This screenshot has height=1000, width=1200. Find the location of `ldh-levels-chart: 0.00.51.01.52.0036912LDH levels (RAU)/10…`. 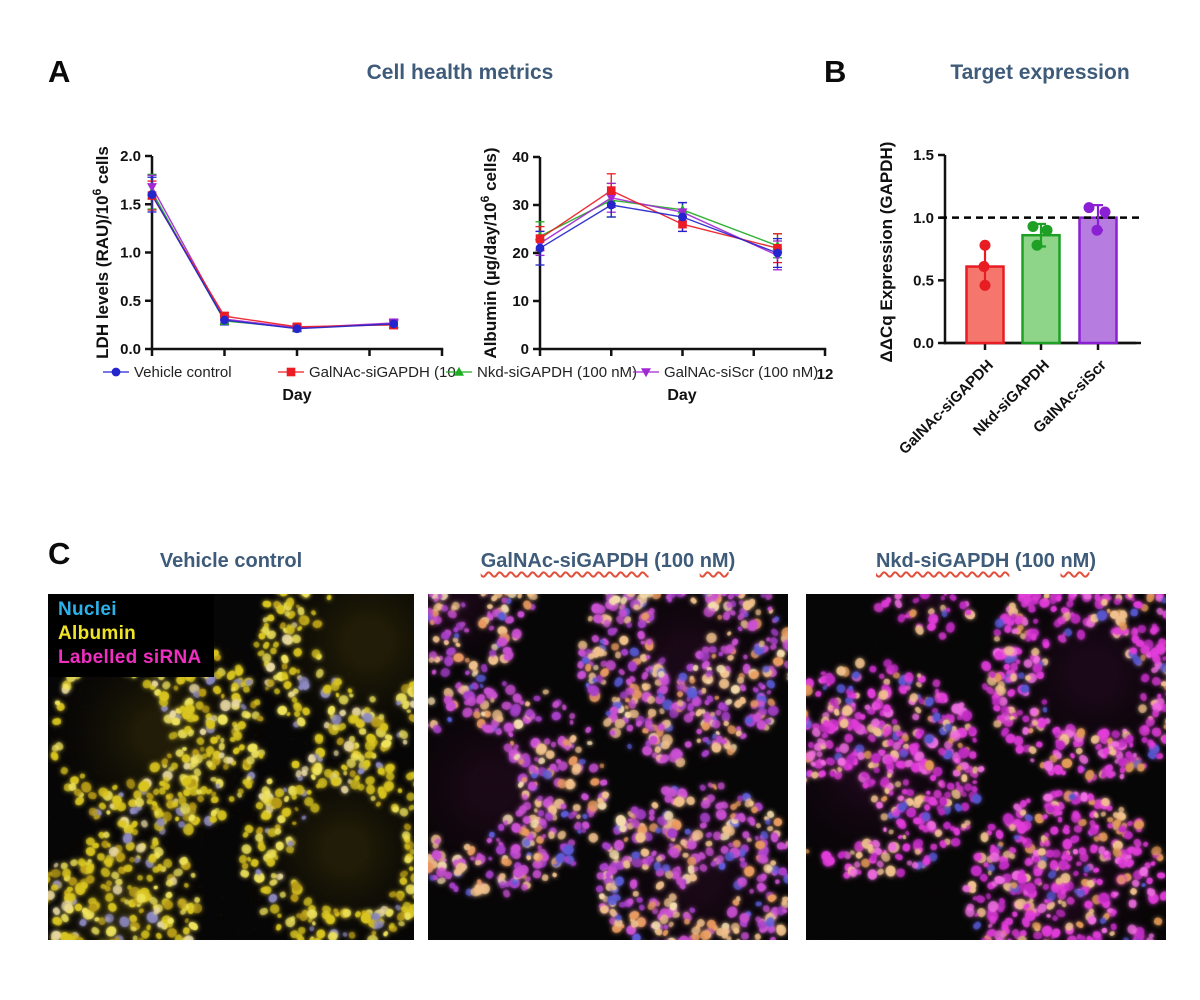

ldh-levels-chart: 0.00.51.01.52.0036912LDH levels (RAU)/10… is located at coordinates (270, 264).